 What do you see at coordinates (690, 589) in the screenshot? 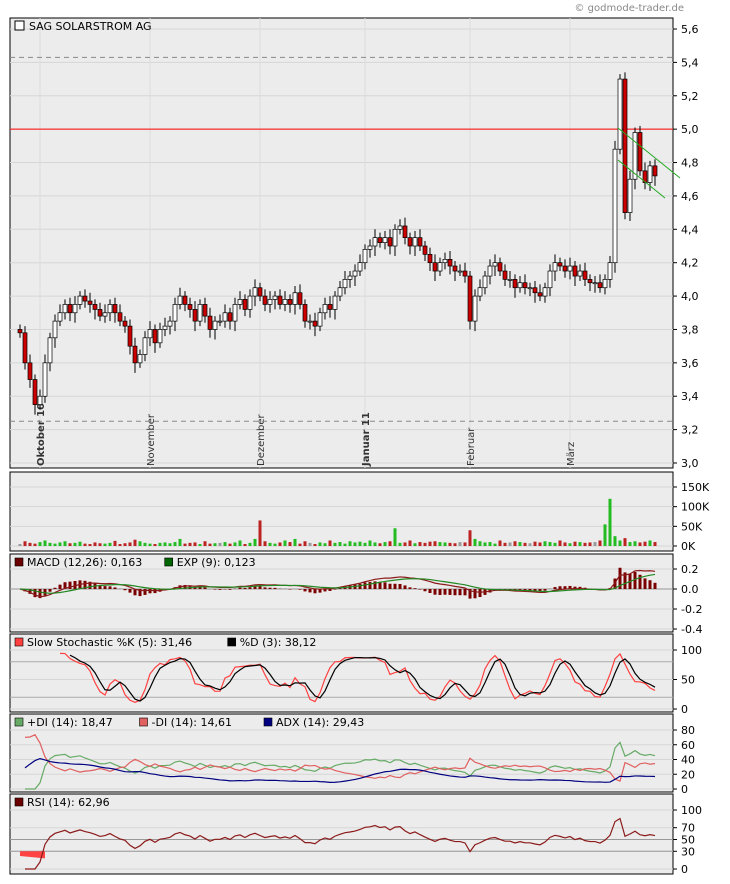
I see `axis-label: 0.0` at bounding box center [690, 589].